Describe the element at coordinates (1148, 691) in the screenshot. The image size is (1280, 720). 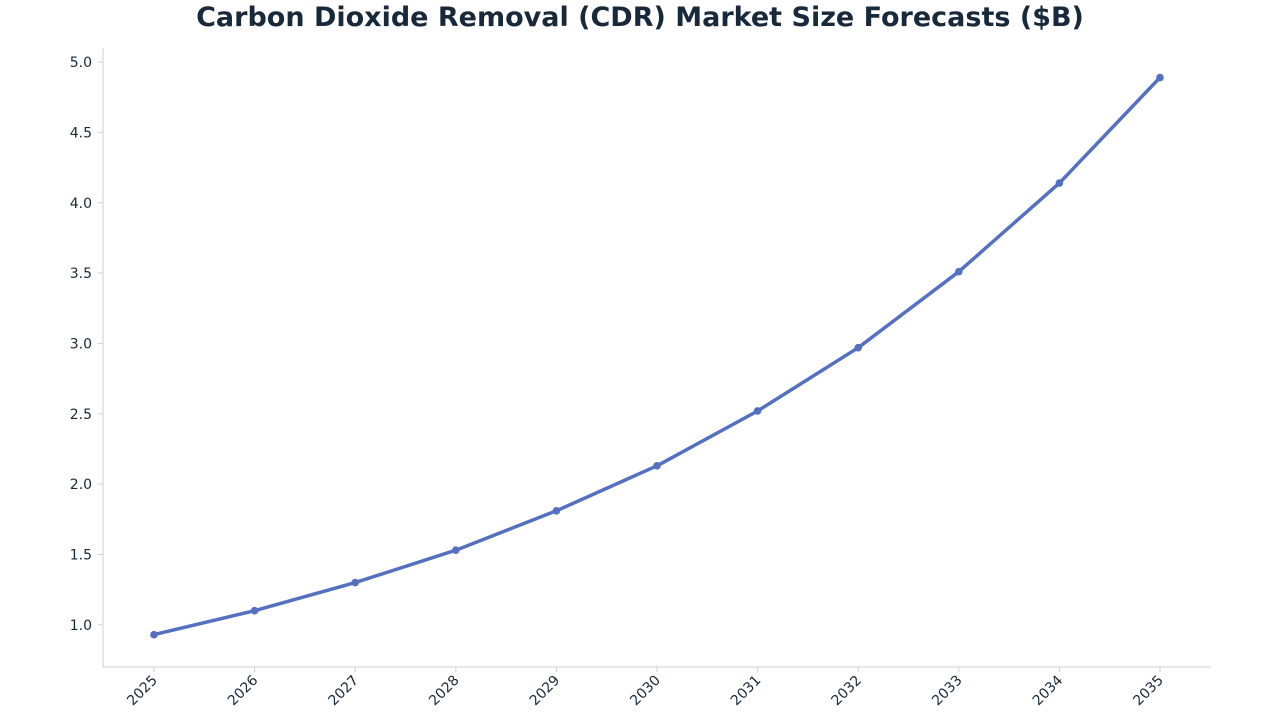
I see `x-tick-label: 2035` at that location.